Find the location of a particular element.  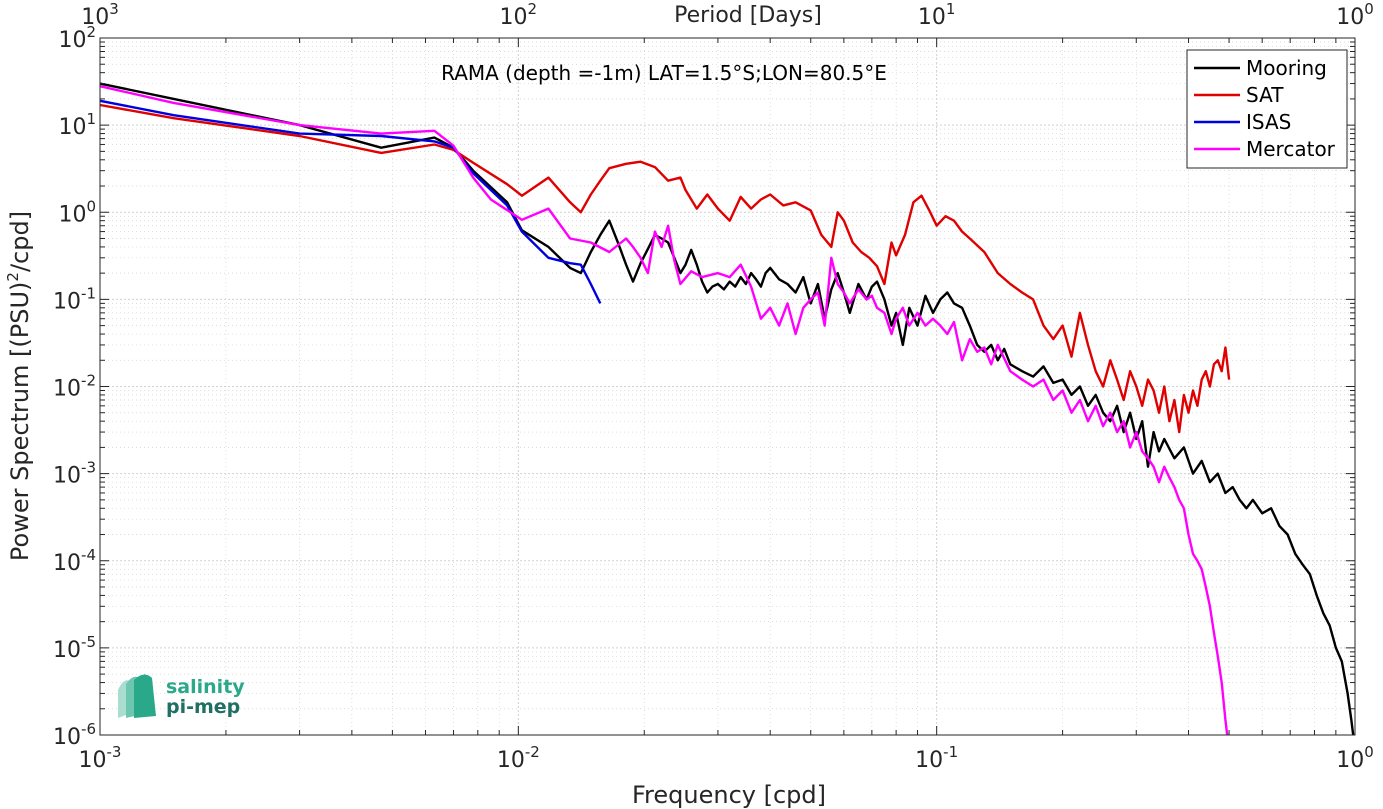

x-tick-label: 10⁻² is located at coordinates (518, 758).